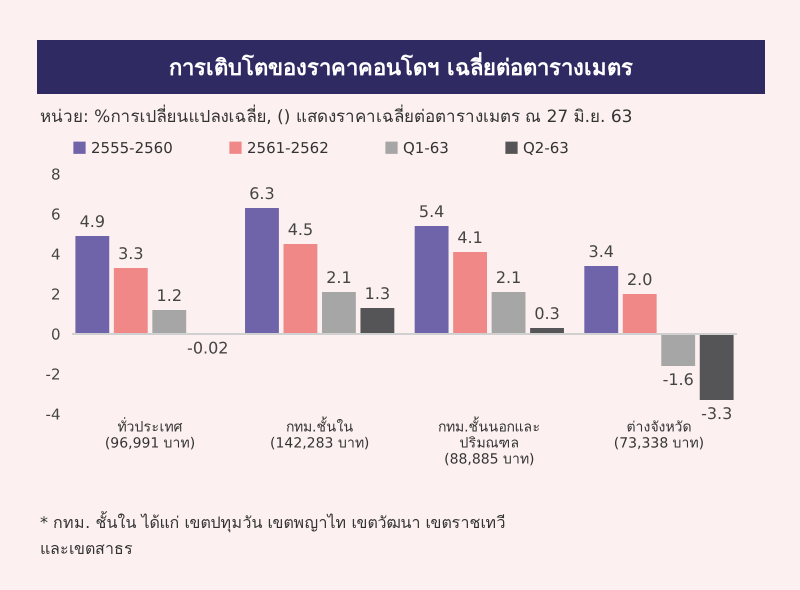 The height and width of the screenshot is (590, 800). What do you see at coordinates (426, 147) in the screenshot?
I see `legend-label: Q1-63` at bounding box center [426, 147].